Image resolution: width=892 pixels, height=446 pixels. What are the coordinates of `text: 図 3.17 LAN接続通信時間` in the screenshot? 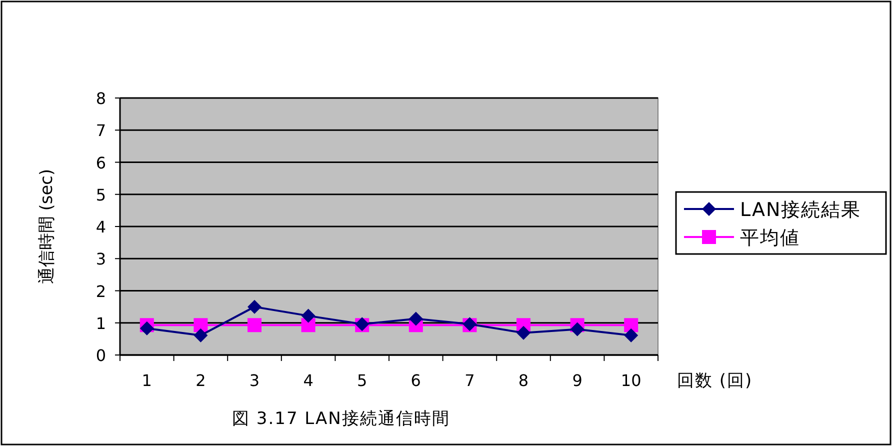 It's located at (341, 419).